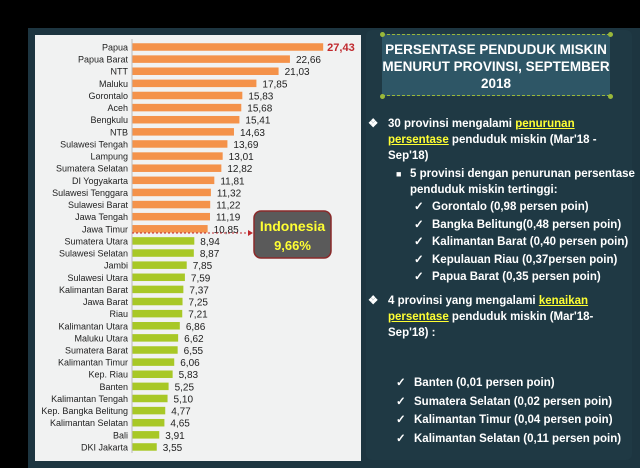  I want to click on category-label: Sulawesi Utara, so click(97, 278).